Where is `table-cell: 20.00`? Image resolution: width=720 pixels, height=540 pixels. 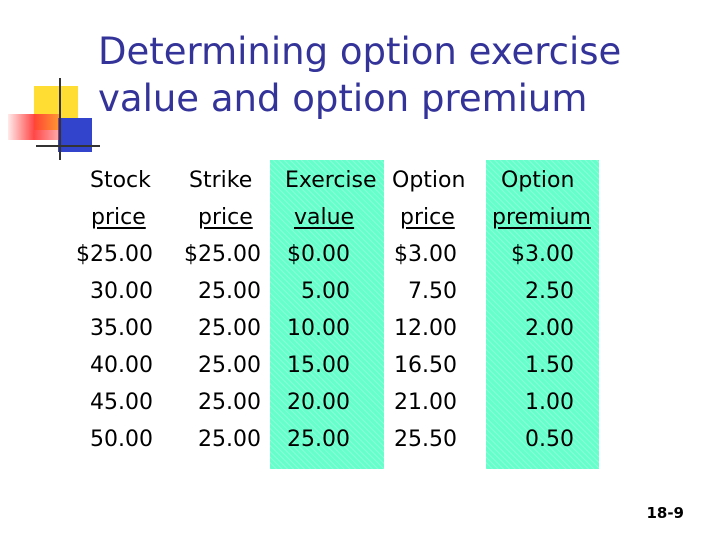
table-cell: 20.00 is located at coordinates (318, 402).